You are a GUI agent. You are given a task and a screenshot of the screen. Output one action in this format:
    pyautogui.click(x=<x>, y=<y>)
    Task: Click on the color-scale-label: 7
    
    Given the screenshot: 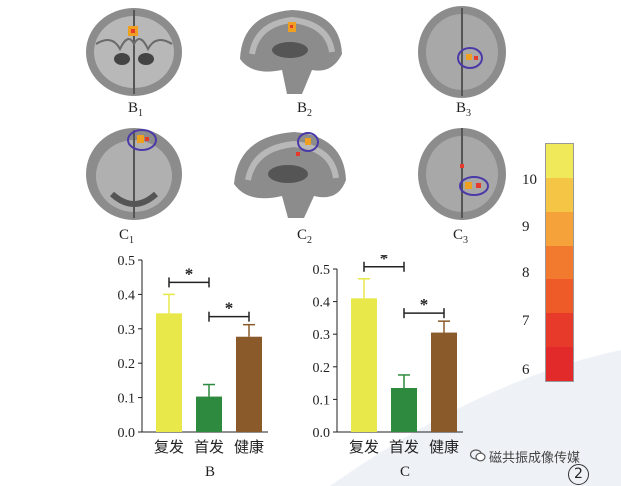 What is the action you would take?
    pyautogui.click(x=526, y=321)
    